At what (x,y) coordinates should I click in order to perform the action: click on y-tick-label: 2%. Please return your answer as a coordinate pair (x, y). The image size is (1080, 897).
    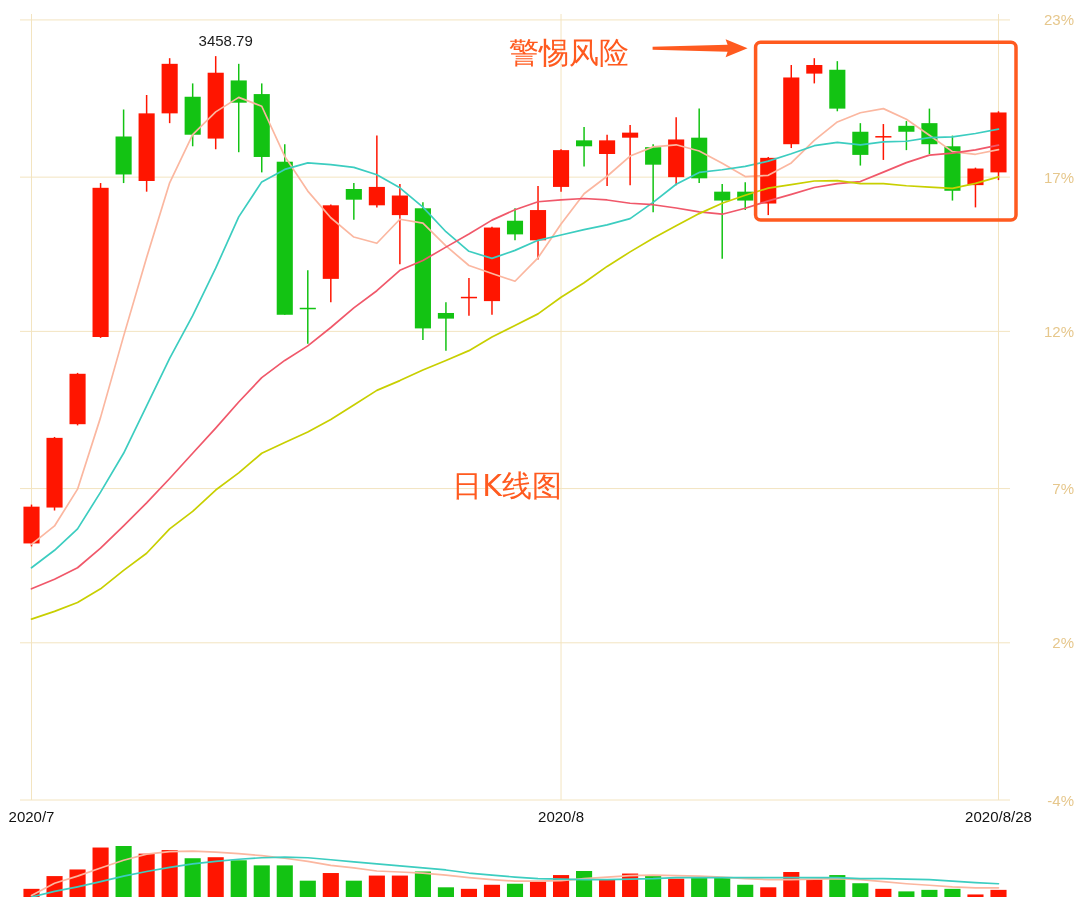
    Looking at the image, I should click on (1063, 643).